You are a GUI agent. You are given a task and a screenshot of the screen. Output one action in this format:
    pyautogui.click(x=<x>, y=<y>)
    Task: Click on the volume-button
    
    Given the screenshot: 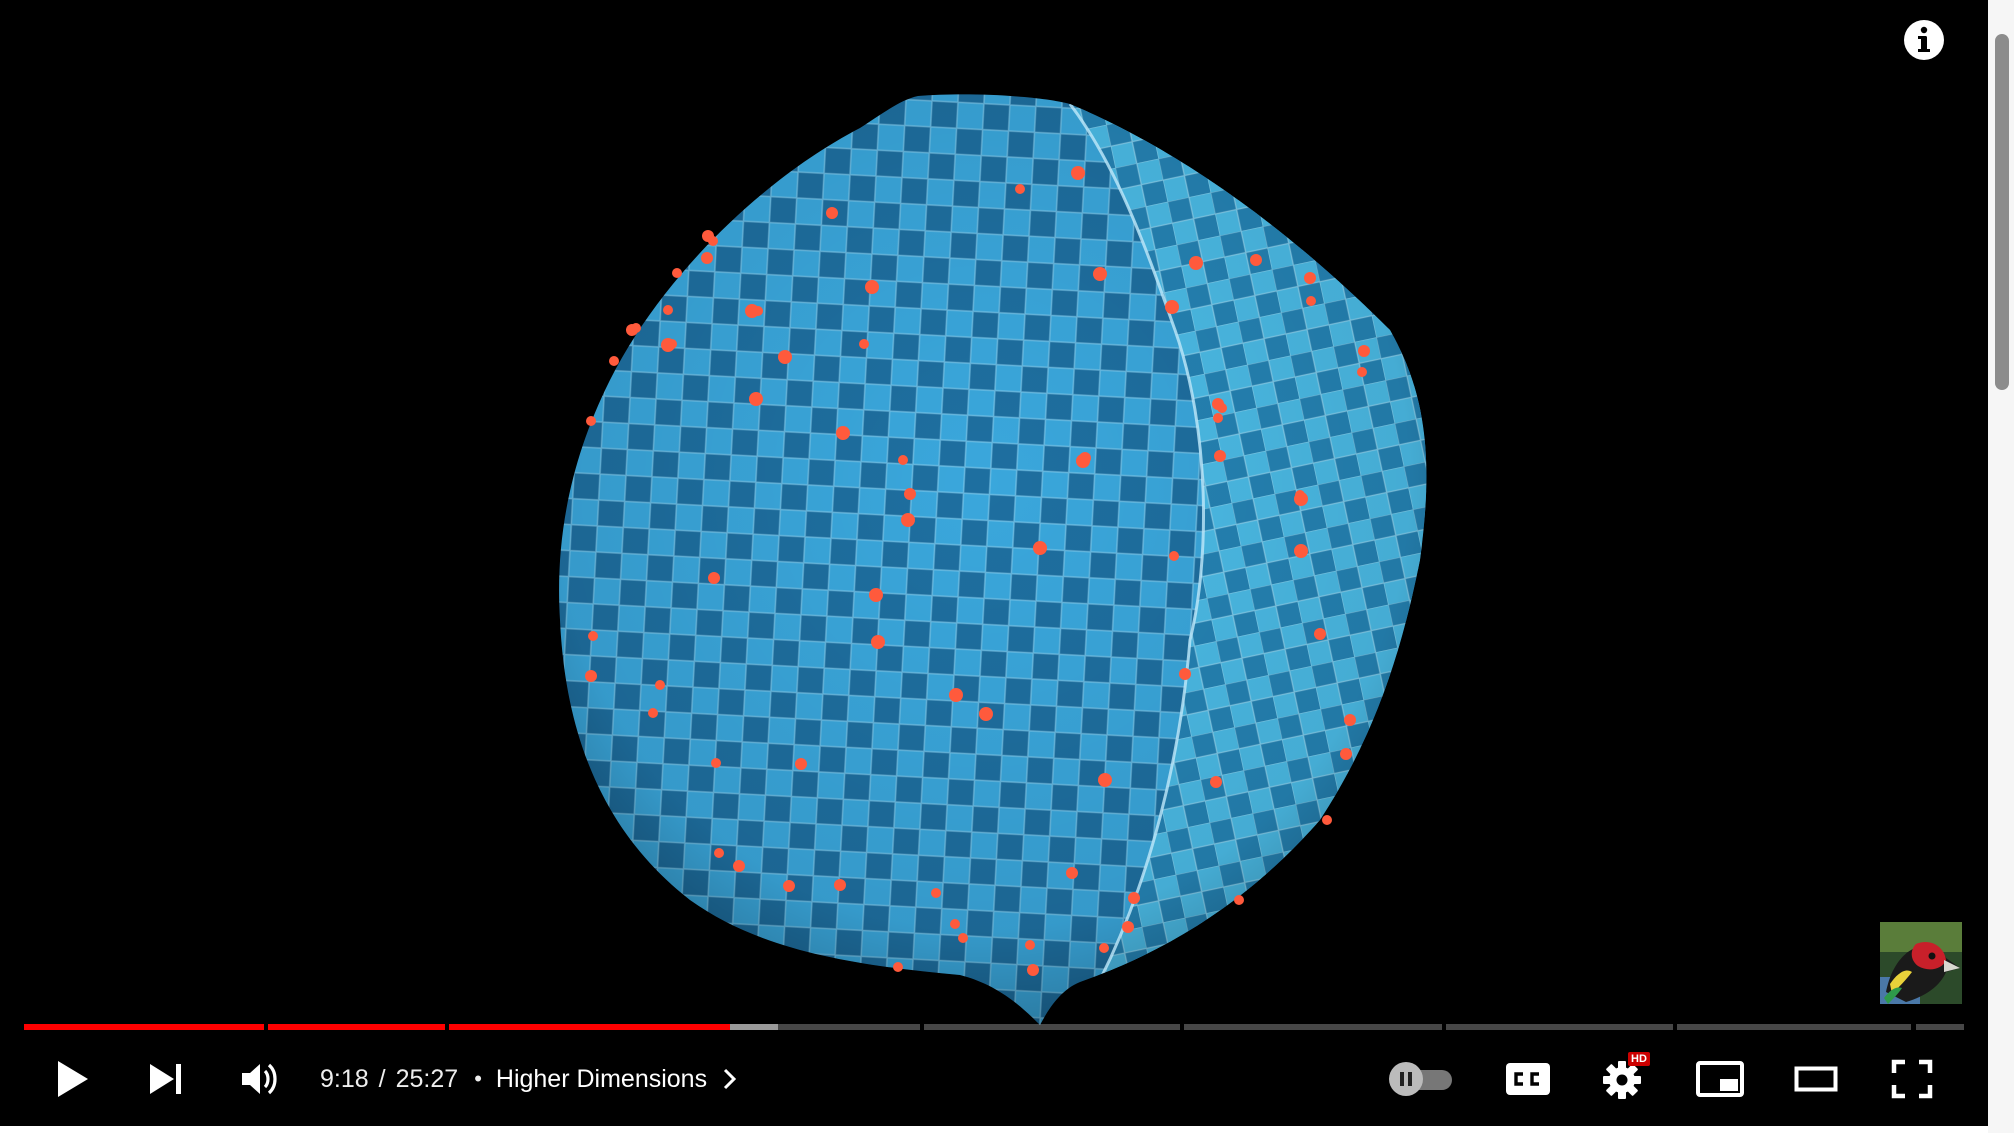 What is the action you would take?
    pyautogui.click(x=260, y=1079)
    